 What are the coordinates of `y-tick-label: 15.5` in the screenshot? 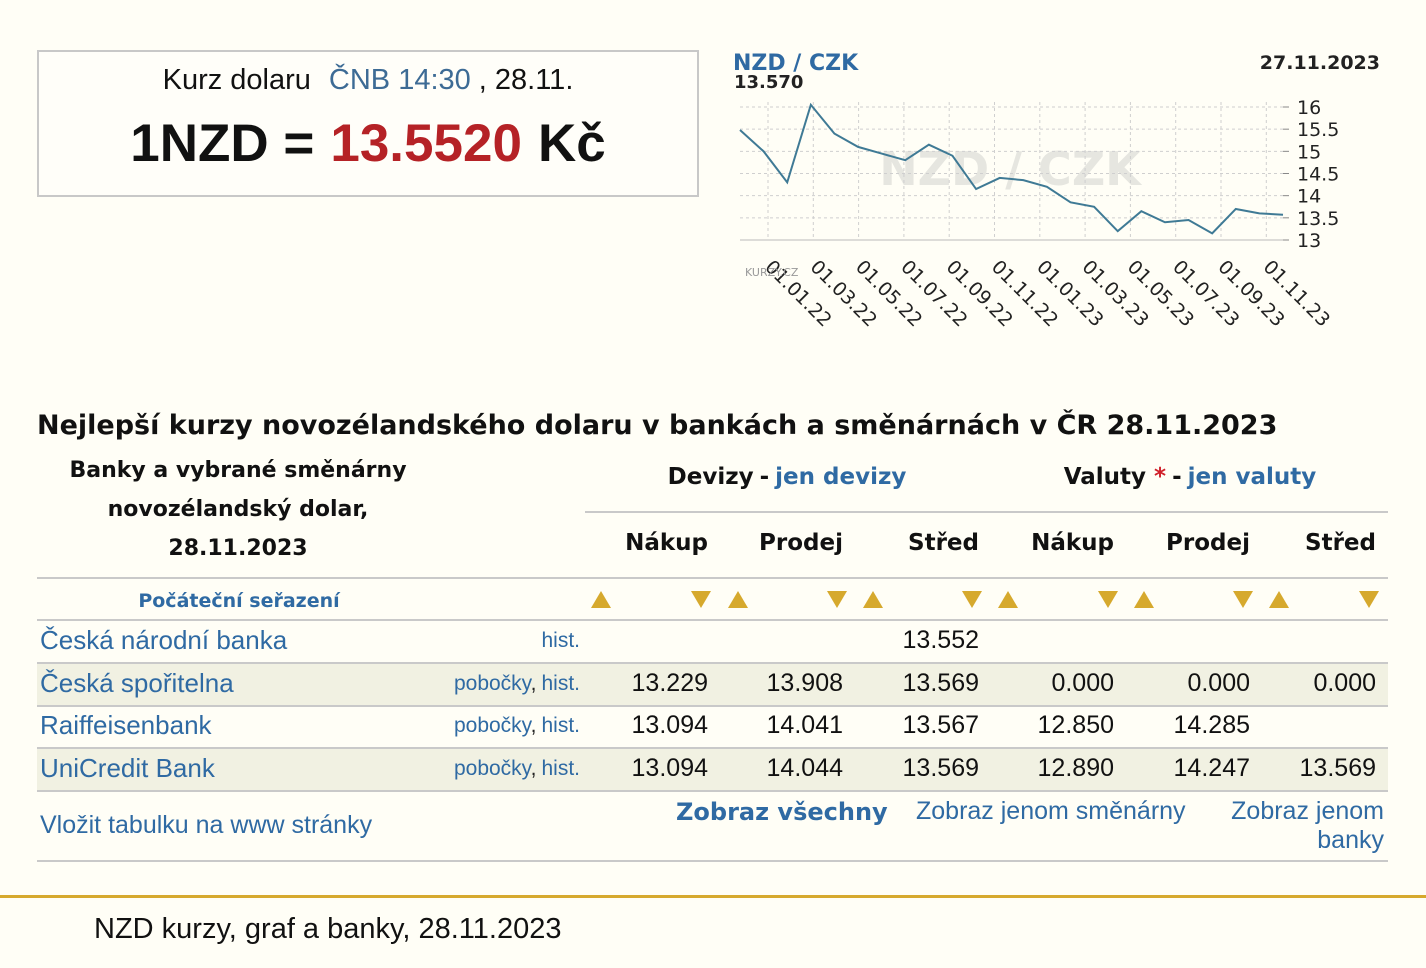 It's located at (1318, 130).